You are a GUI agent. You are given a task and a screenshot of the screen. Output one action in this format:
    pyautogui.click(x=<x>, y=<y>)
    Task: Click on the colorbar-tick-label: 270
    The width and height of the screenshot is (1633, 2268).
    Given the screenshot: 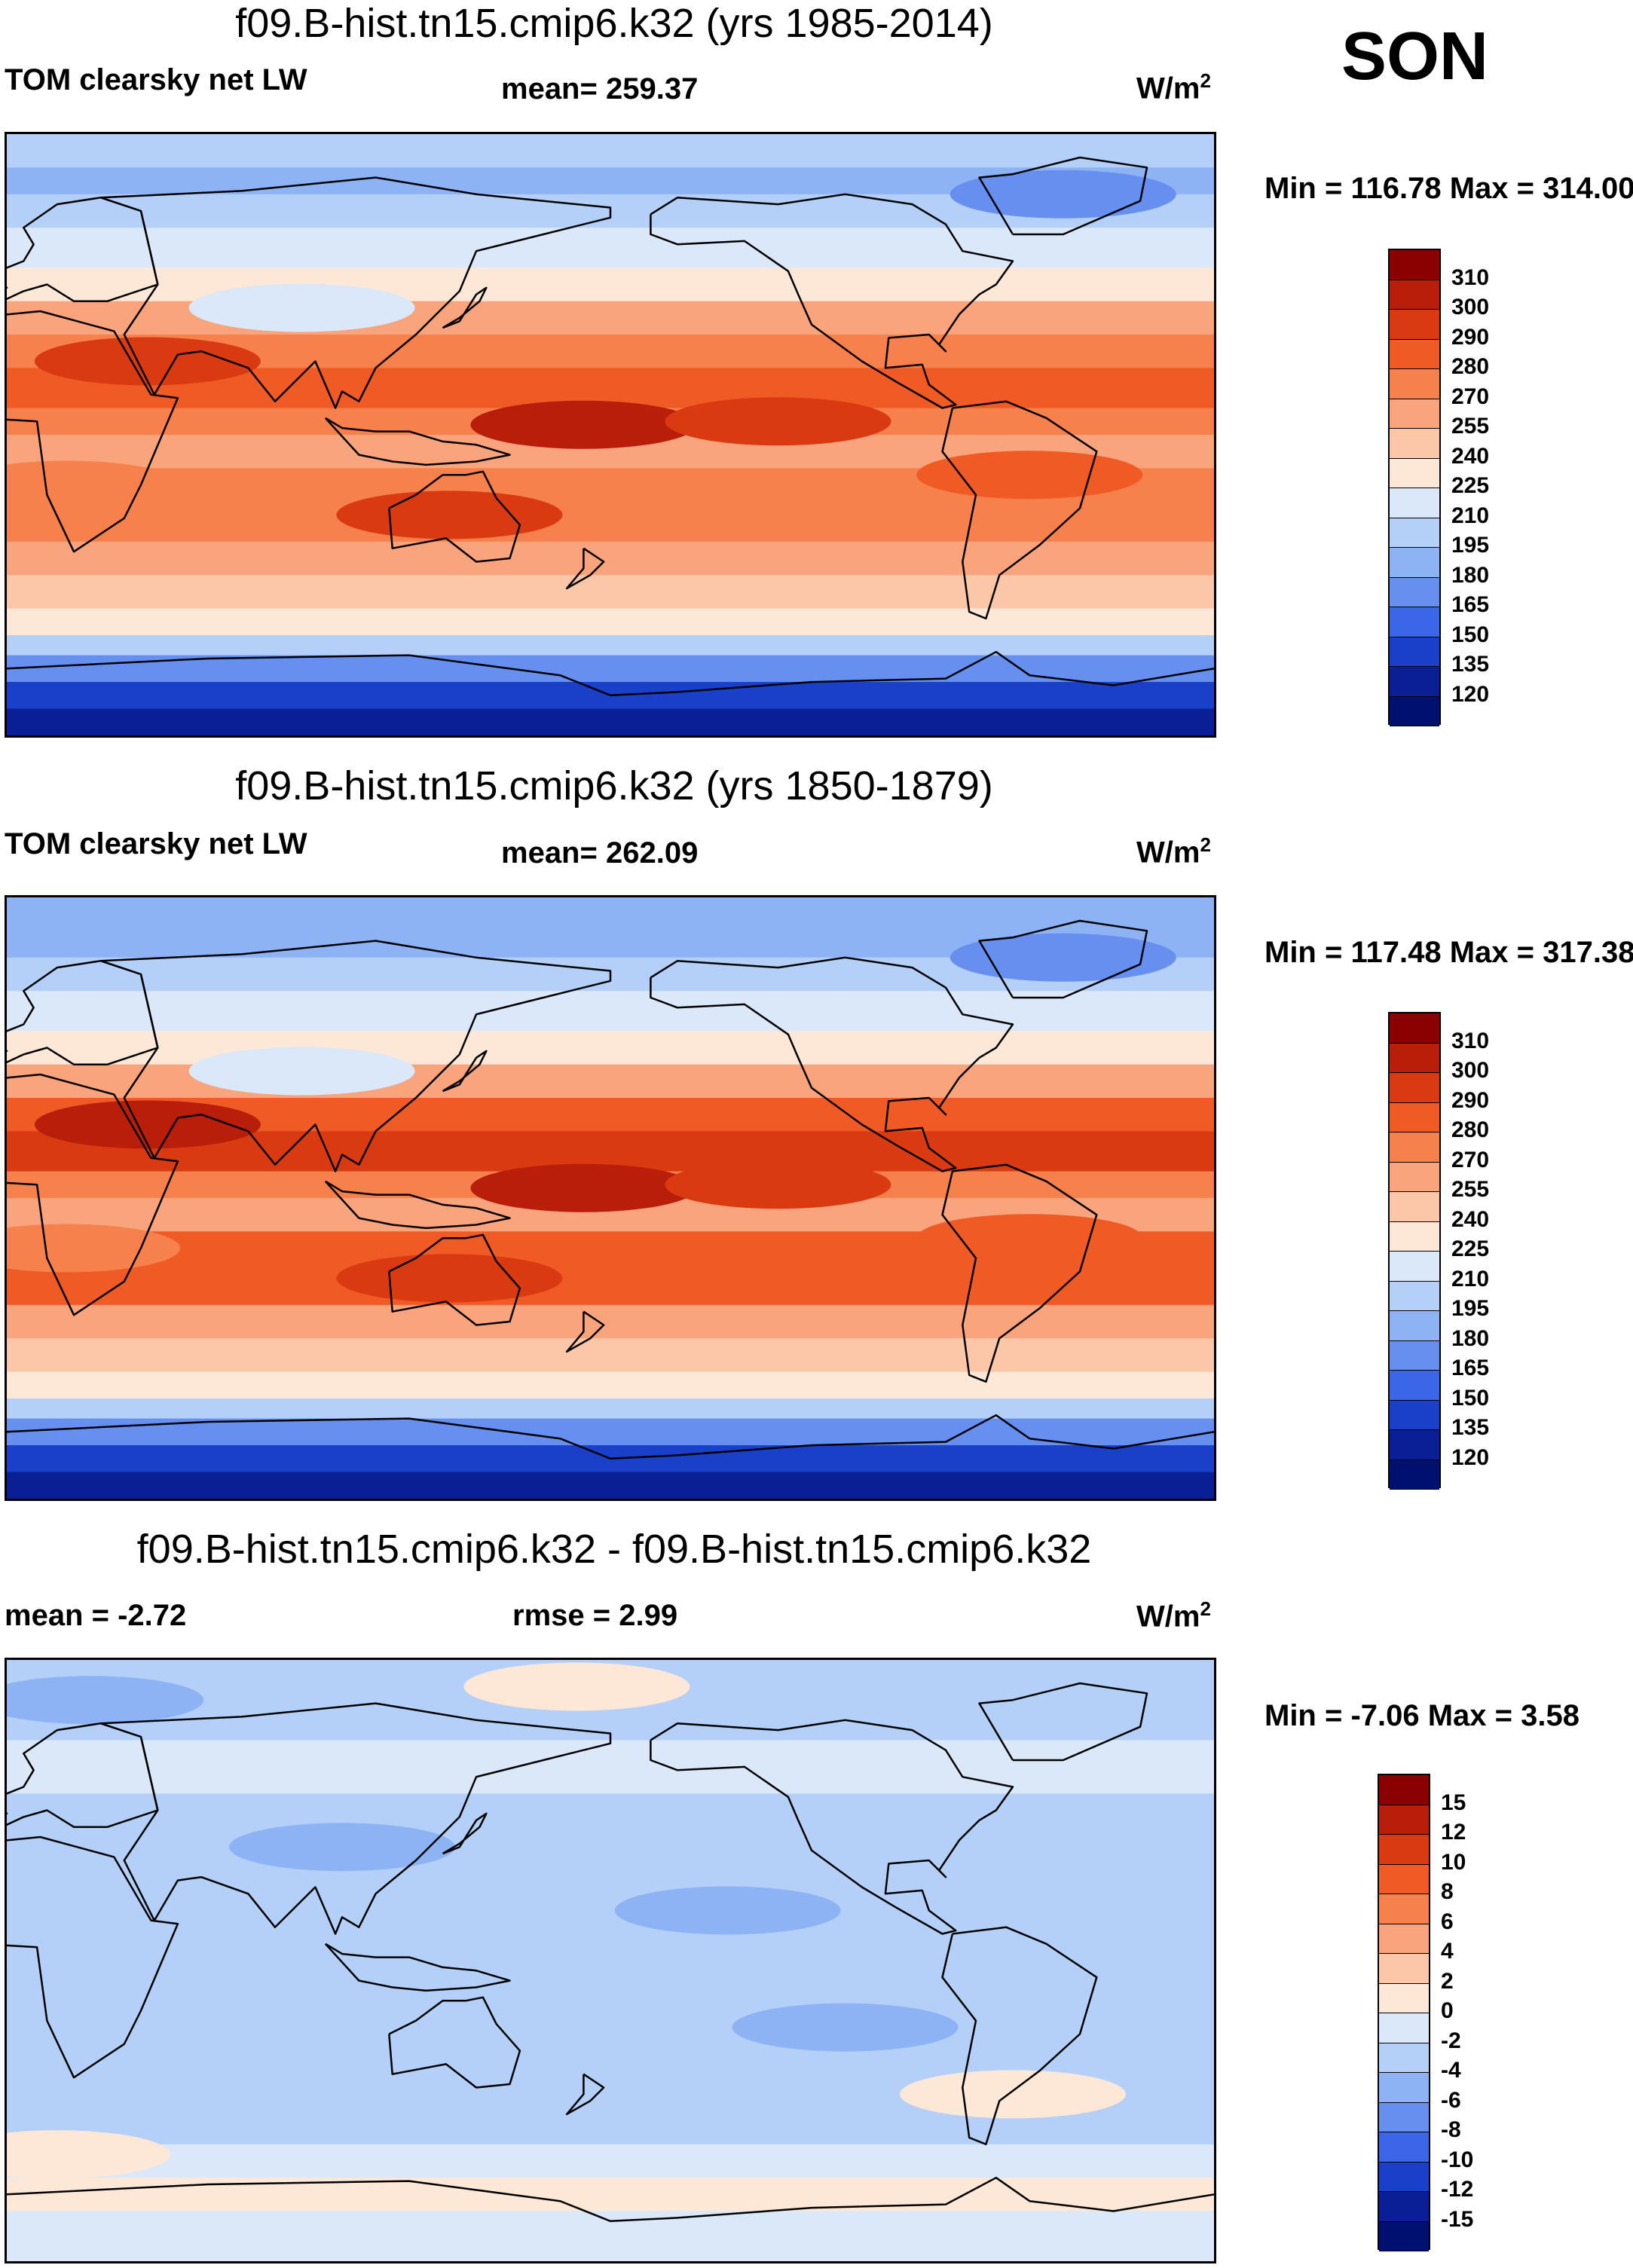 What is the action you would take?
    pyautogui.click(x=1470, y=1159)
    